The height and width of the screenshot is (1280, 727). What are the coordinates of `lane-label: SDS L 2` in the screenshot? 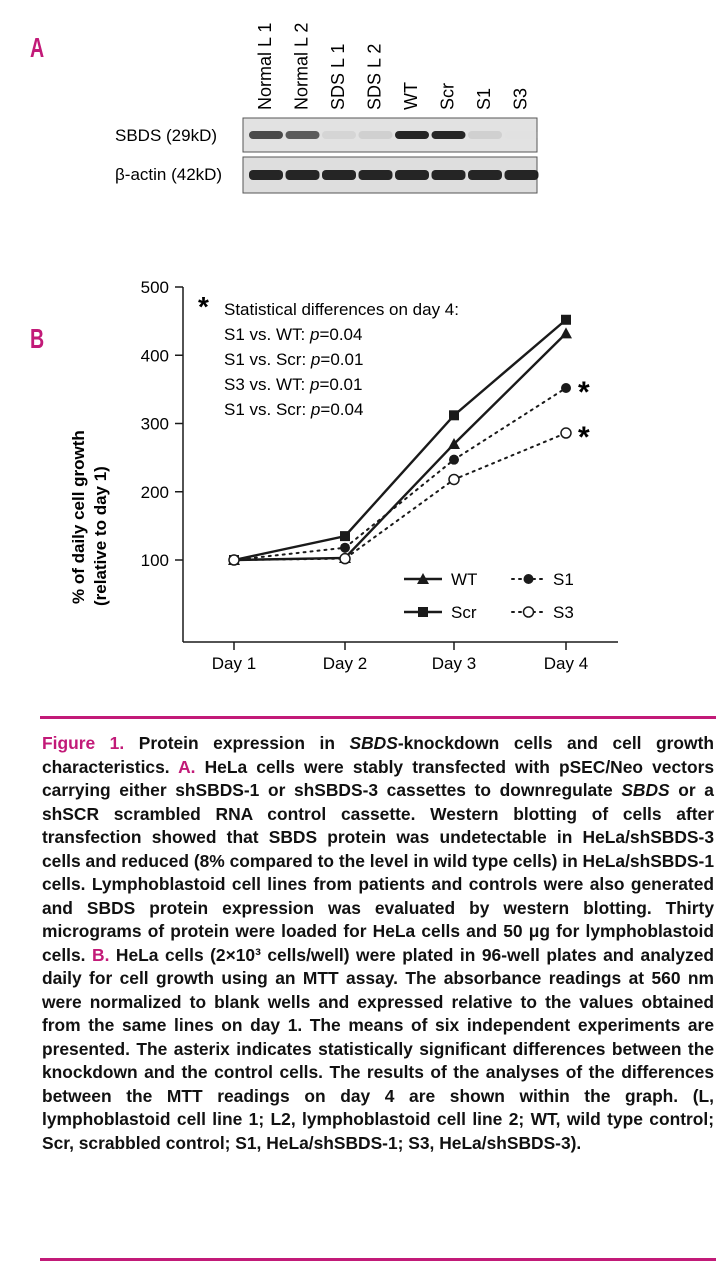 It's located at (375, 77).